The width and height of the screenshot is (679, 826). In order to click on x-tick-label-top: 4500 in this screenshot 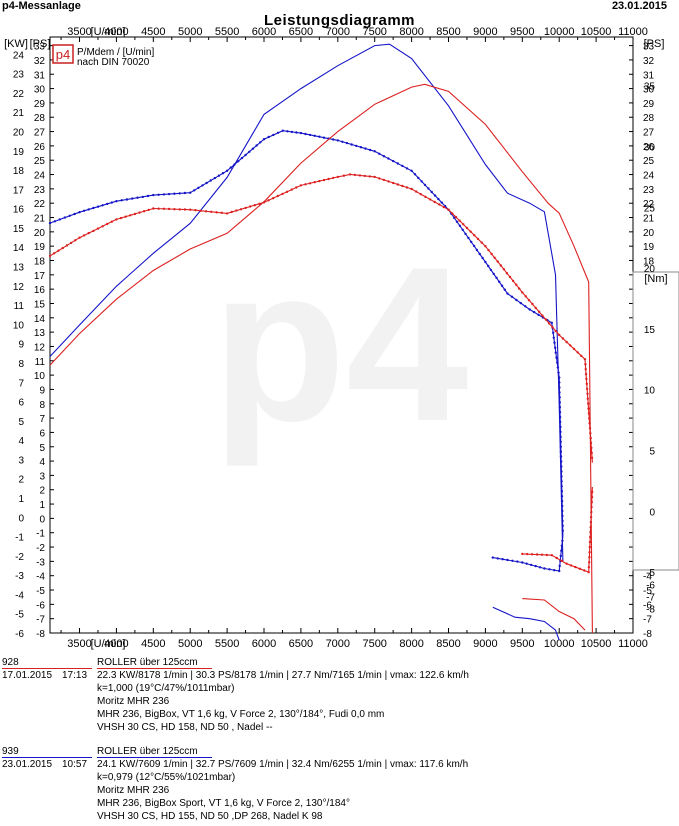, I will do `click(153, 32)`.